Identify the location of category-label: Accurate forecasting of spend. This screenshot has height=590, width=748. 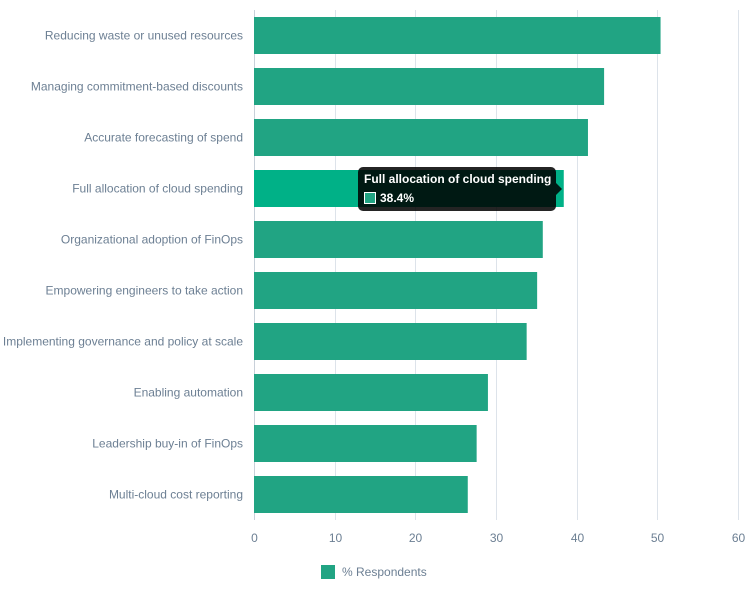
(163, 138).